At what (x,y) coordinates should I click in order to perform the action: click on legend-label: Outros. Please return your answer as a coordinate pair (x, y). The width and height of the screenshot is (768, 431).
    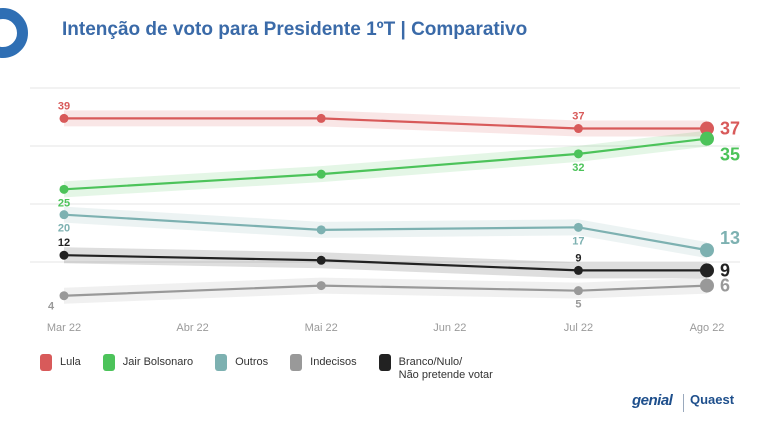
    Looking at the image, I should click on (252, 362).